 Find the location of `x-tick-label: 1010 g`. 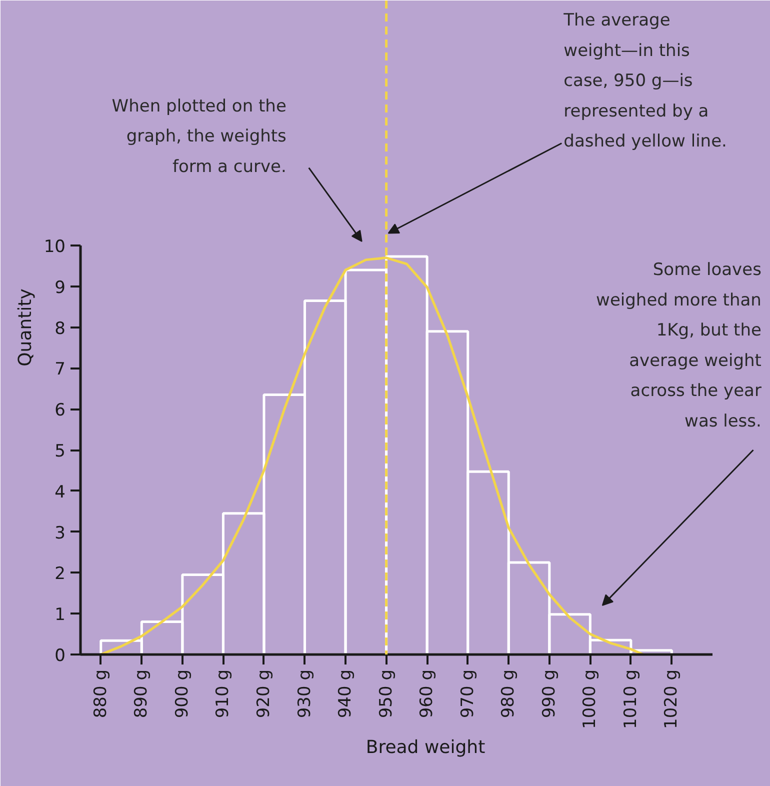

x-tick-label: 1010 g is located at coordinates (630, 699).